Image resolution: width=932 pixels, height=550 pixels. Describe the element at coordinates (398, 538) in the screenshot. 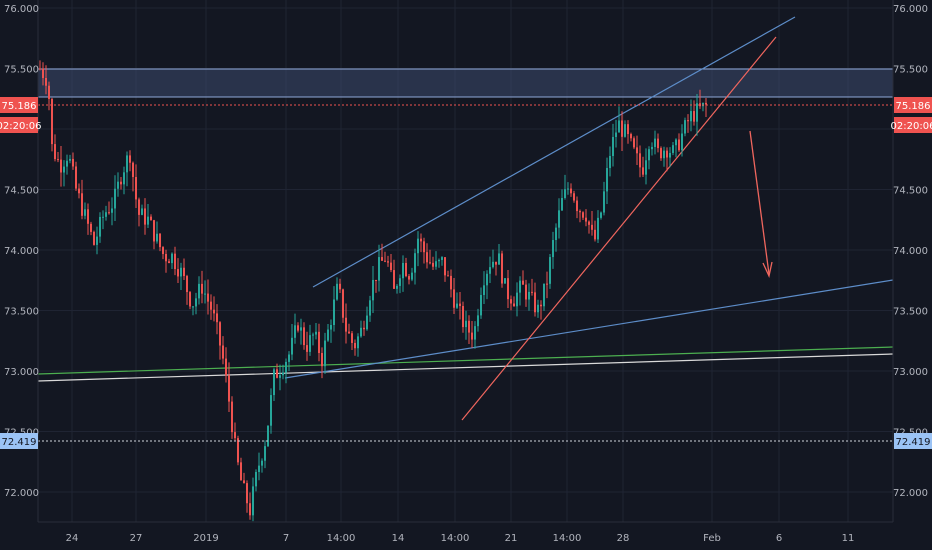

I see `x-tick-label: 14` at that location.